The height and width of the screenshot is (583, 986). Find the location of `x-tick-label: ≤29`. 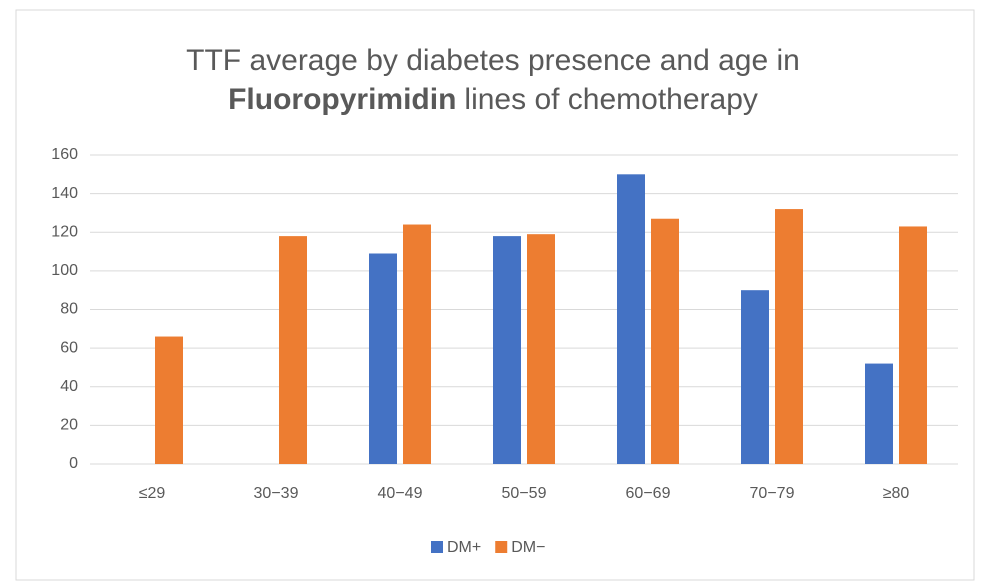

x-tick-label: ≤29 is located at coordinates (152, 493).